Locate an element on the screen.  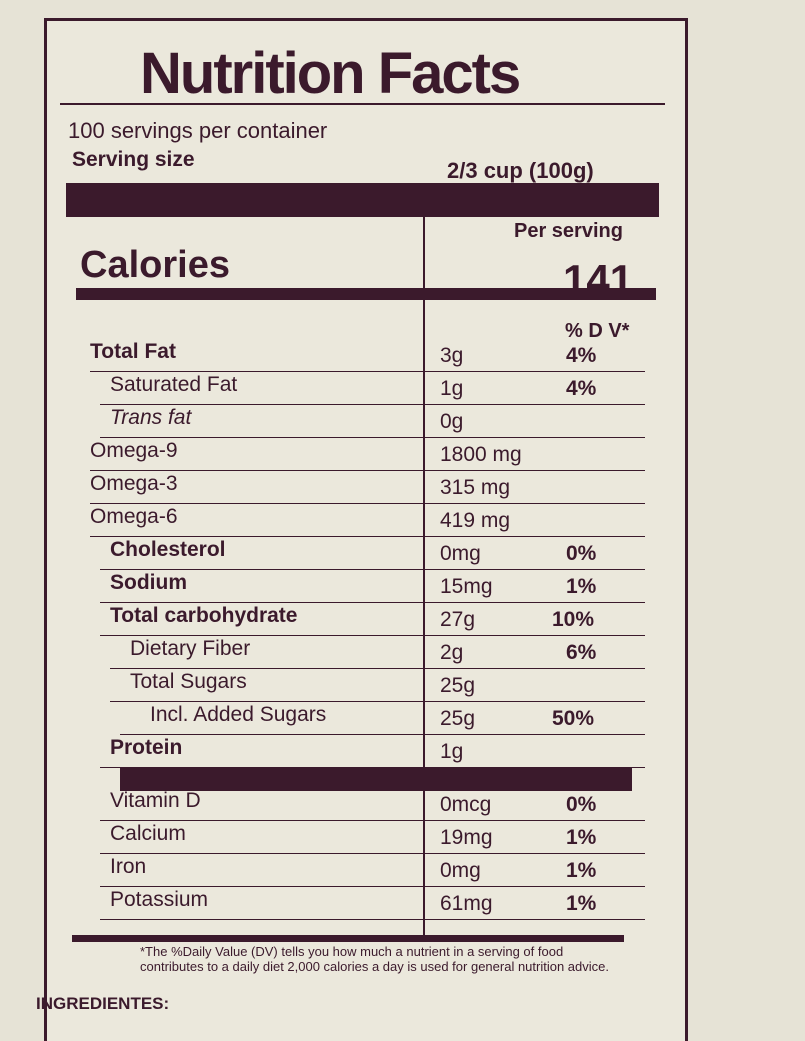
nutrient-name: Total Sugars is located at coordinates (188, 681).